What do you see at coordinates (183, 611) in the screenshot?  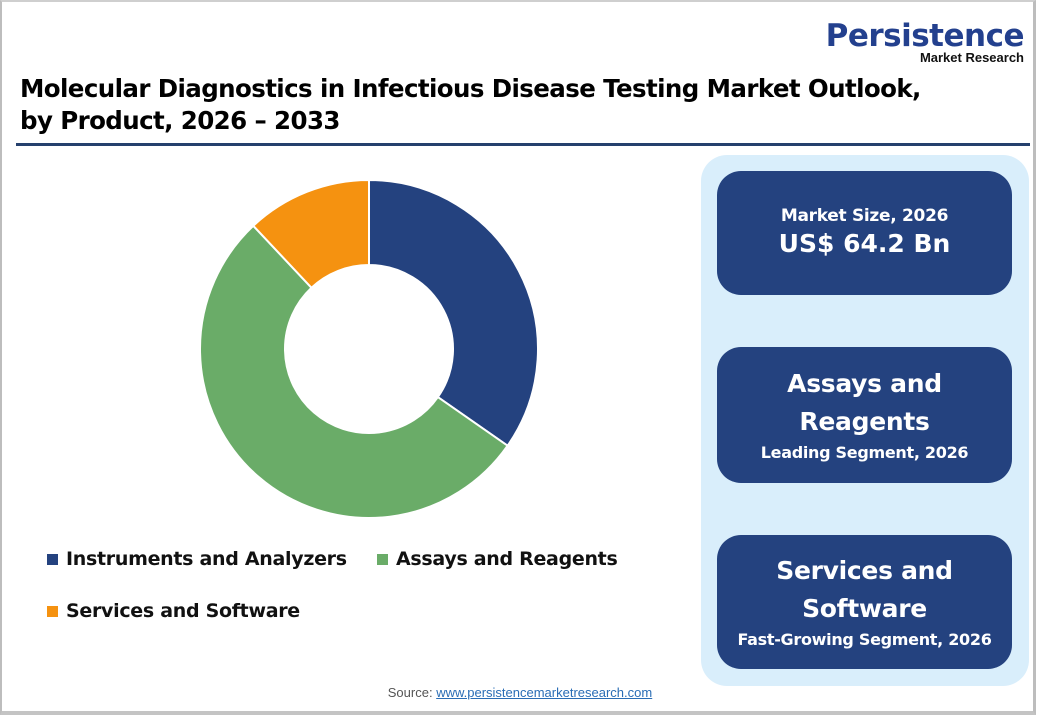 I see `legend-label: Services and Software` at bounding box center [183, 611].